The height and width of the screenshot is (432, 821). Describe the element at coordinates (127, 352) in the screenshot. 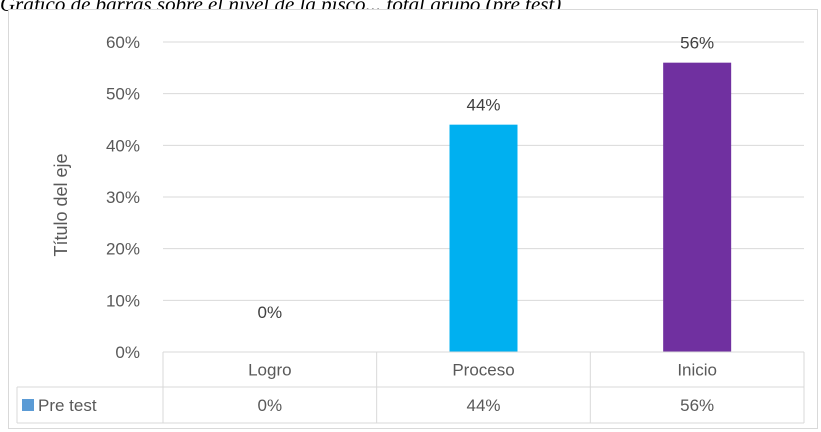

I see `y-tick-label: 0%` at that location.